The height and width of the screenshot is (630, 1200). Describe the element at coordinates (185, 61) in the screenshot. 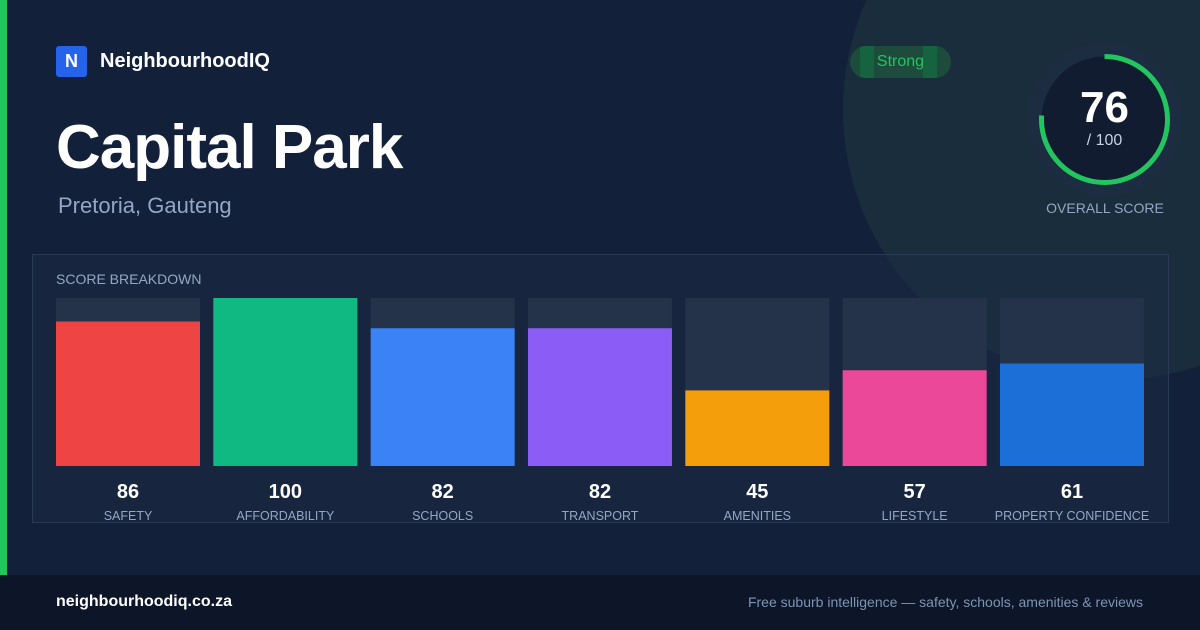

I see `brand-name: NeighbourhoodIQ` at that location.